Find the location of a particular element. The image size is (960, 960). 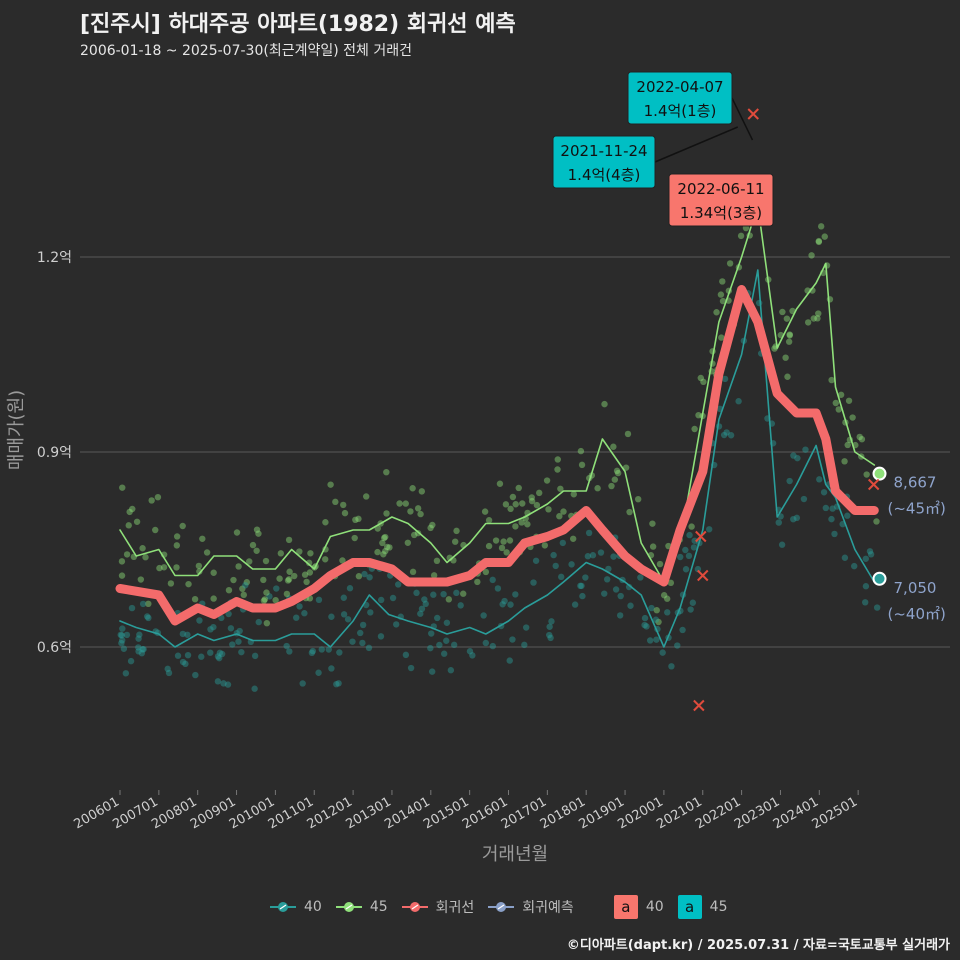

legend-label-key: a 40 is located at coordinates (638, 907).